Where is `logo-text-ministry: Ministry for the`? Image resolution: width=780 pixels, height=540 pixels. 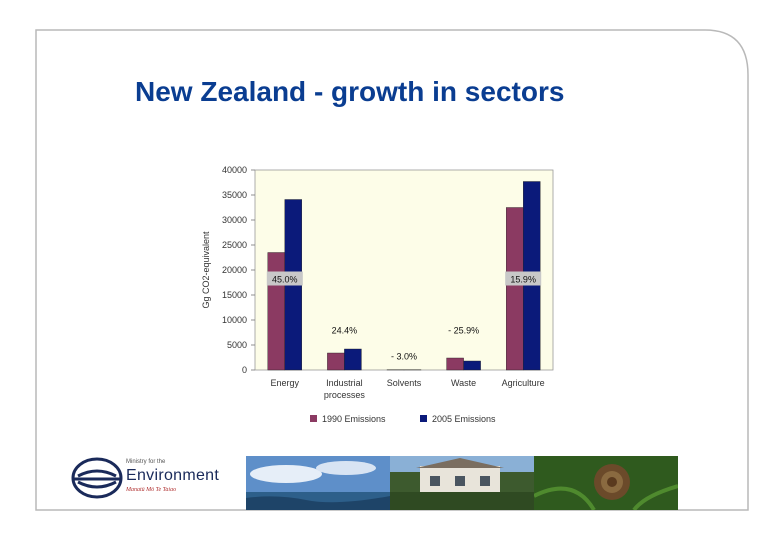
logo-text-ministry: Ministry for the is located at coordinates (146, 462).